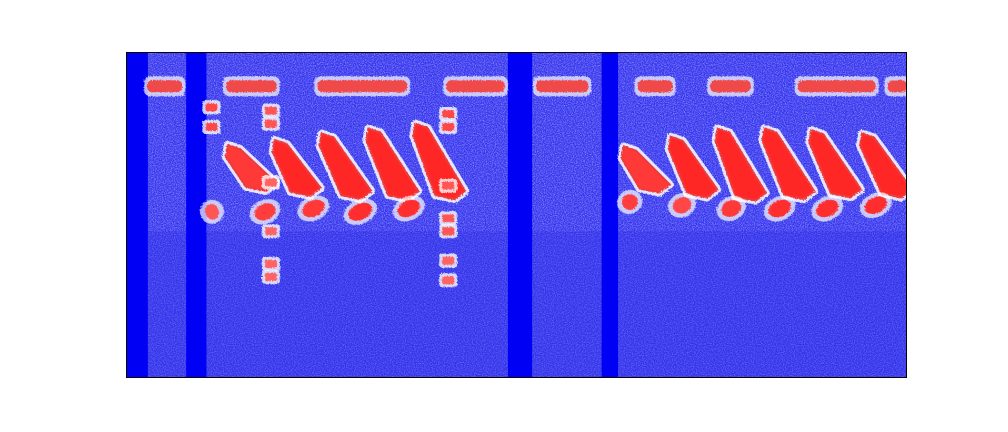 The width and height of the screenshot is (1008, 432). Describe the element at coordinates (564, 162) in the screenshot. I see `syllable-marks` at that location.